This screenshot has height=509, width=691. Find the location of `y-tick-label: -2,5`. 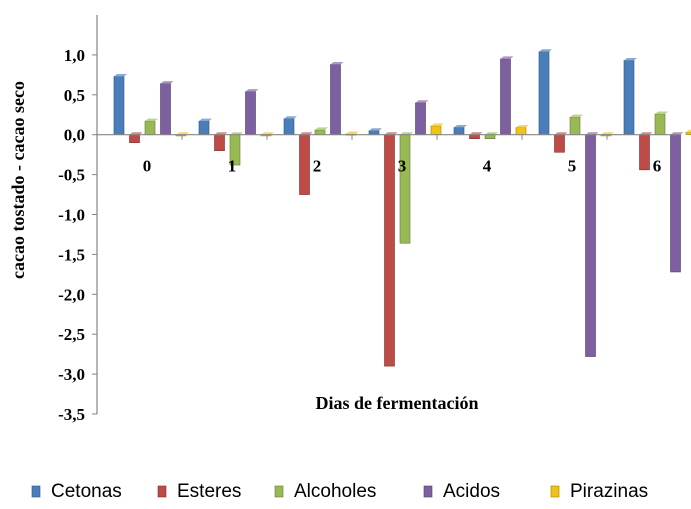

y-tick-label: -2,5 is located at coordinates (71, 334).